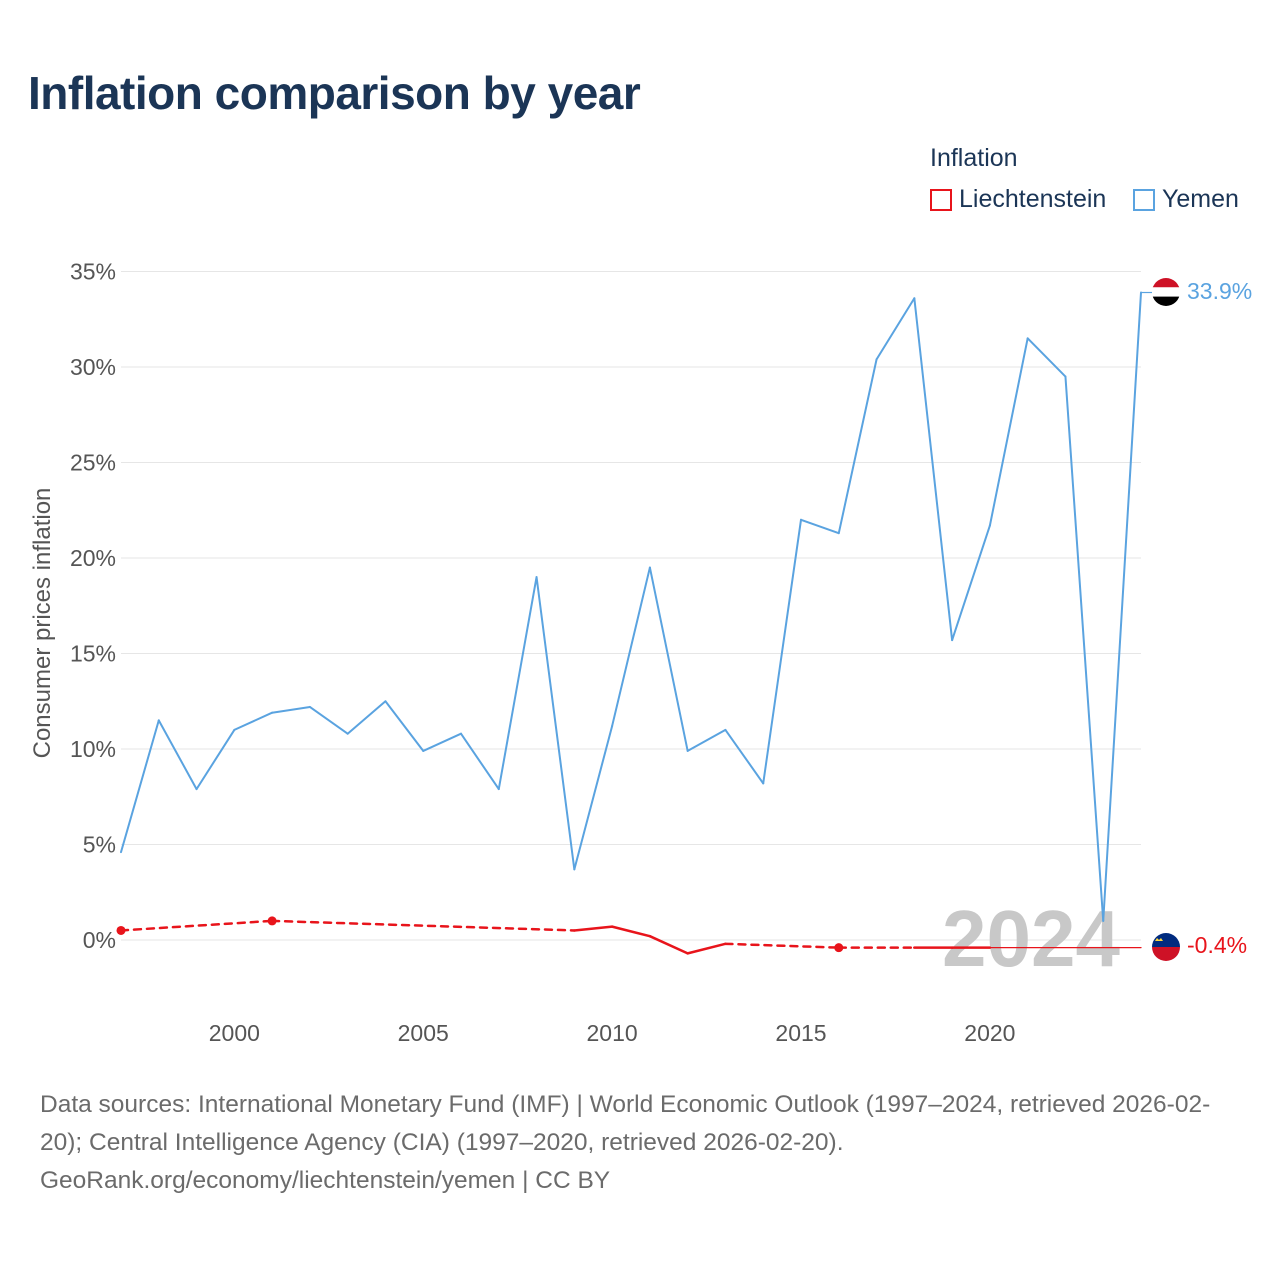 Image resolution: width=1280 pixels, height=1280 pixels. Describe the element at coordinates (1219, 291) in the screenshot. I see `end-label-yemen: 33.9%` at that location.